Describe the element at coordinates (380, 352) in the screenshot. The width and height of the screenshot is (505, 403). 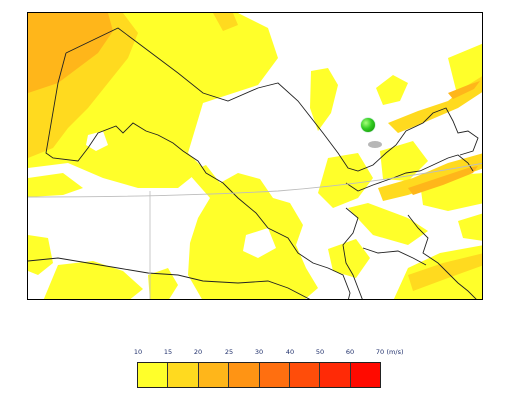
I see `legend-tick: 70` at that location.